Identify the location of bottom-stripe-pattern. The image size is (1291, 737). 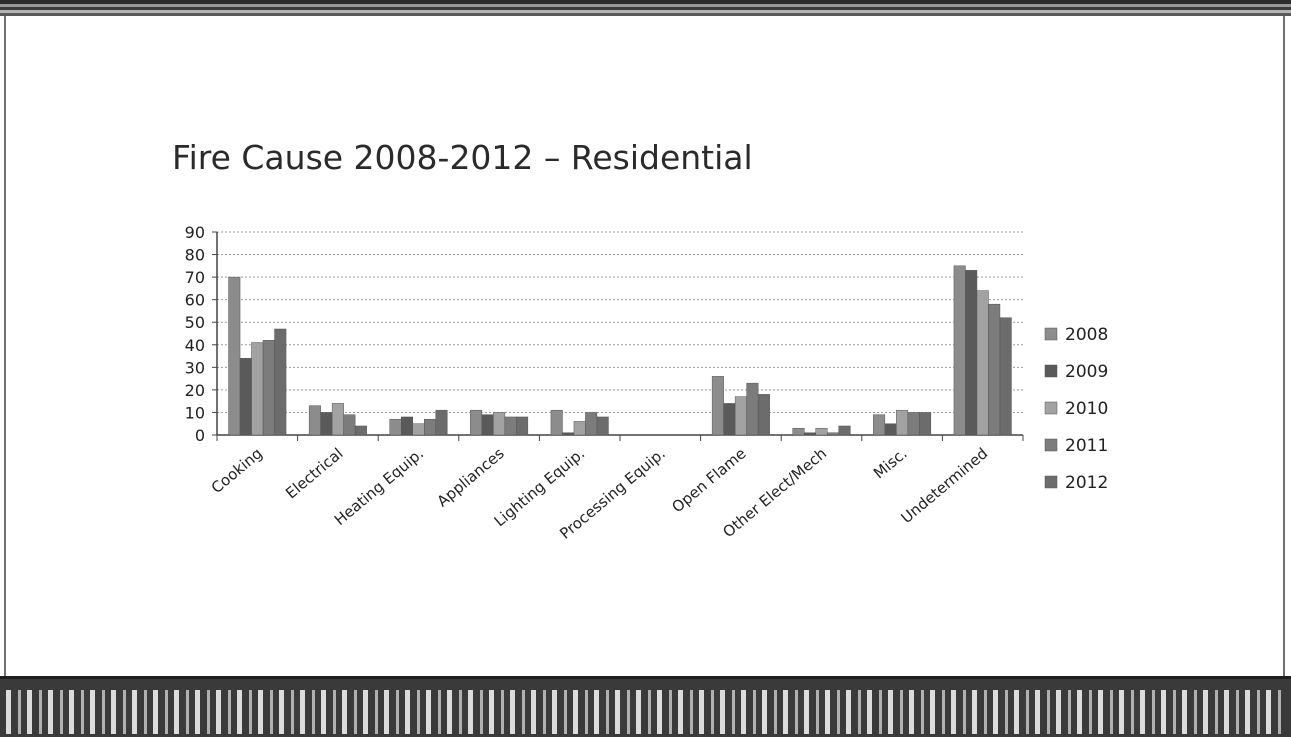
(645, 712).